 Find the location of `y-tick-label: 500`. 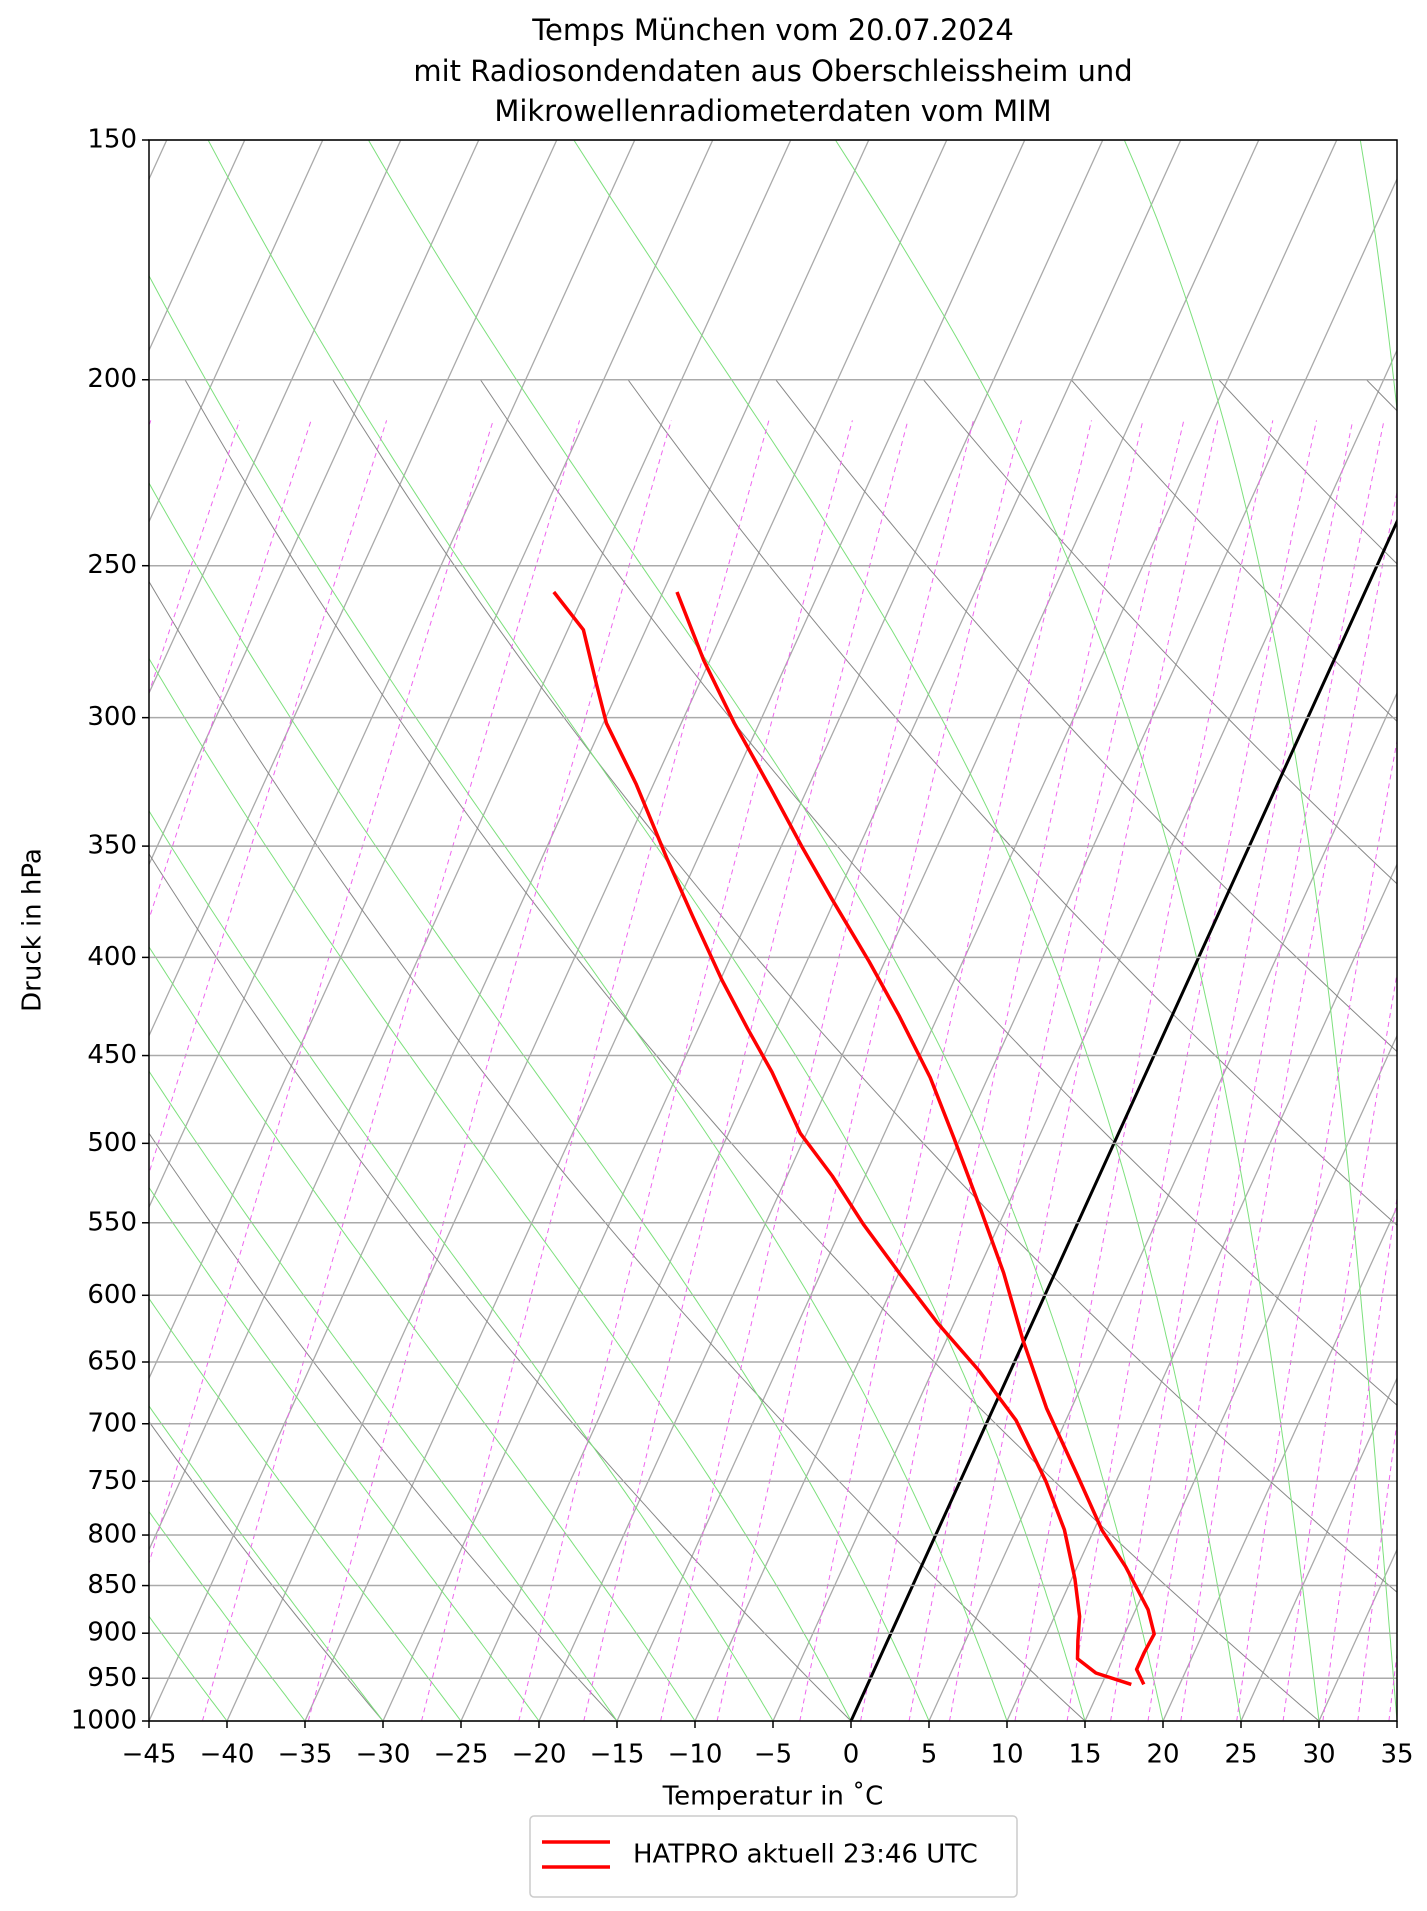

y-tick-label: 500 is located at coordinates (112, 1143).